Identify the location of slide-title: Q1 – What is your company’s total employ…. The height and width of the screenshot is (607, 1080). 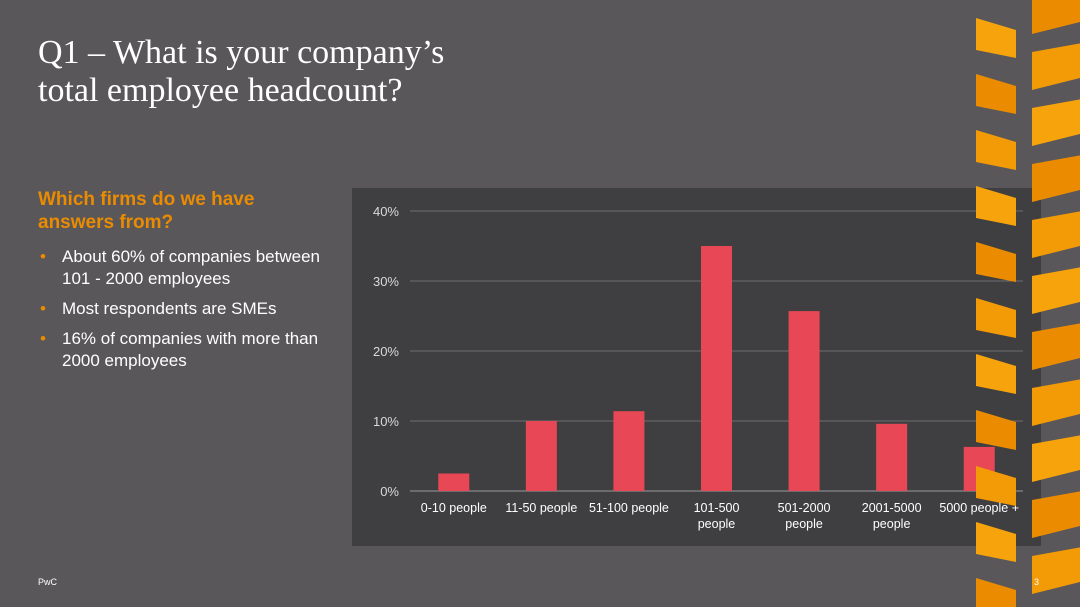
(318, 72).